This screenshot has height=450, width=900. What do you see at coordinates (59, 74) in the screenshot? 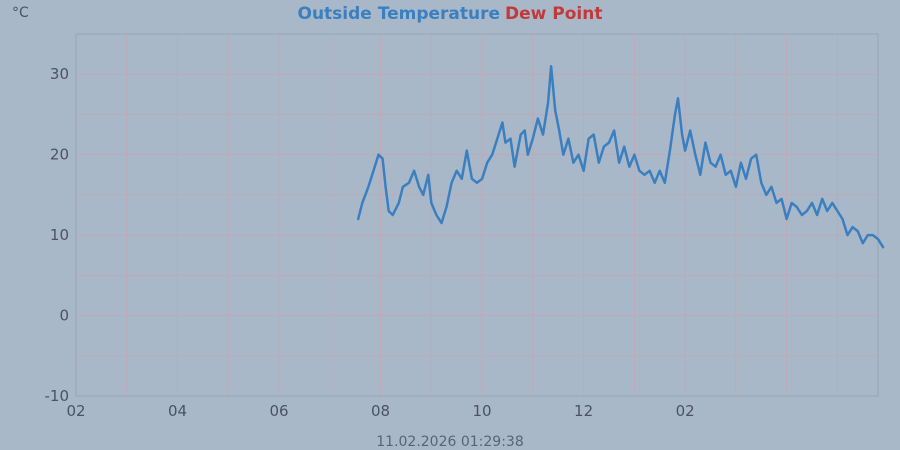
I see `y-tick-label: 30` at bounding box center [59, 74].